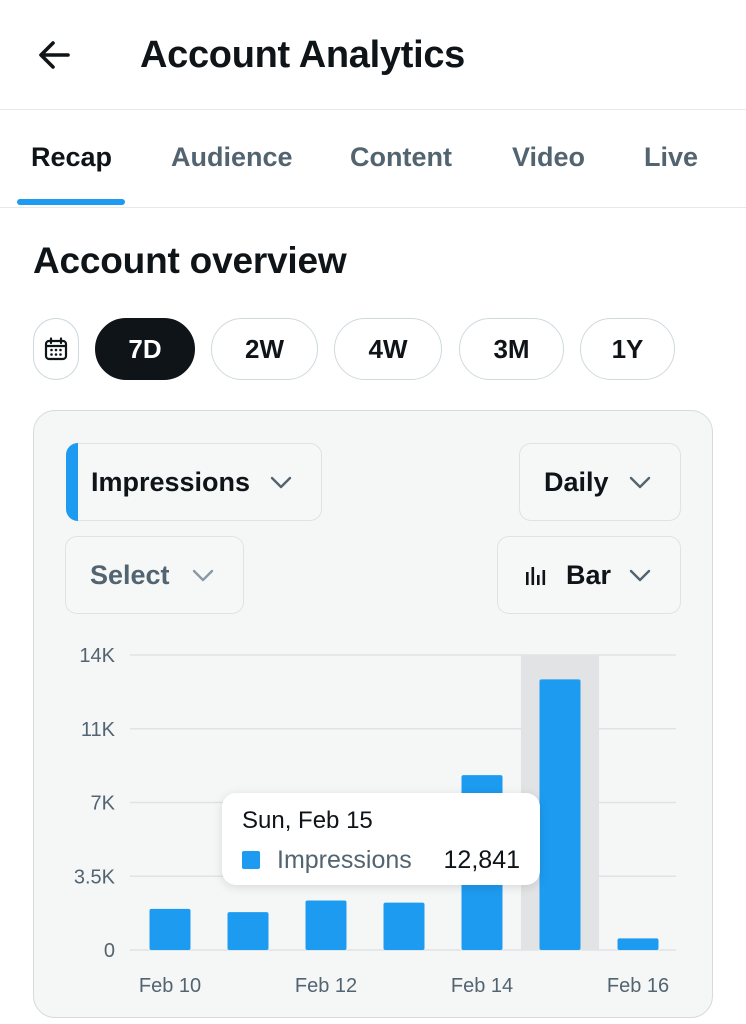 The height and width of the screenshot is (1024, 746). Describe the element at coordinates (401, 157) in the screenshot. I see `tab-content: Content` at that location.